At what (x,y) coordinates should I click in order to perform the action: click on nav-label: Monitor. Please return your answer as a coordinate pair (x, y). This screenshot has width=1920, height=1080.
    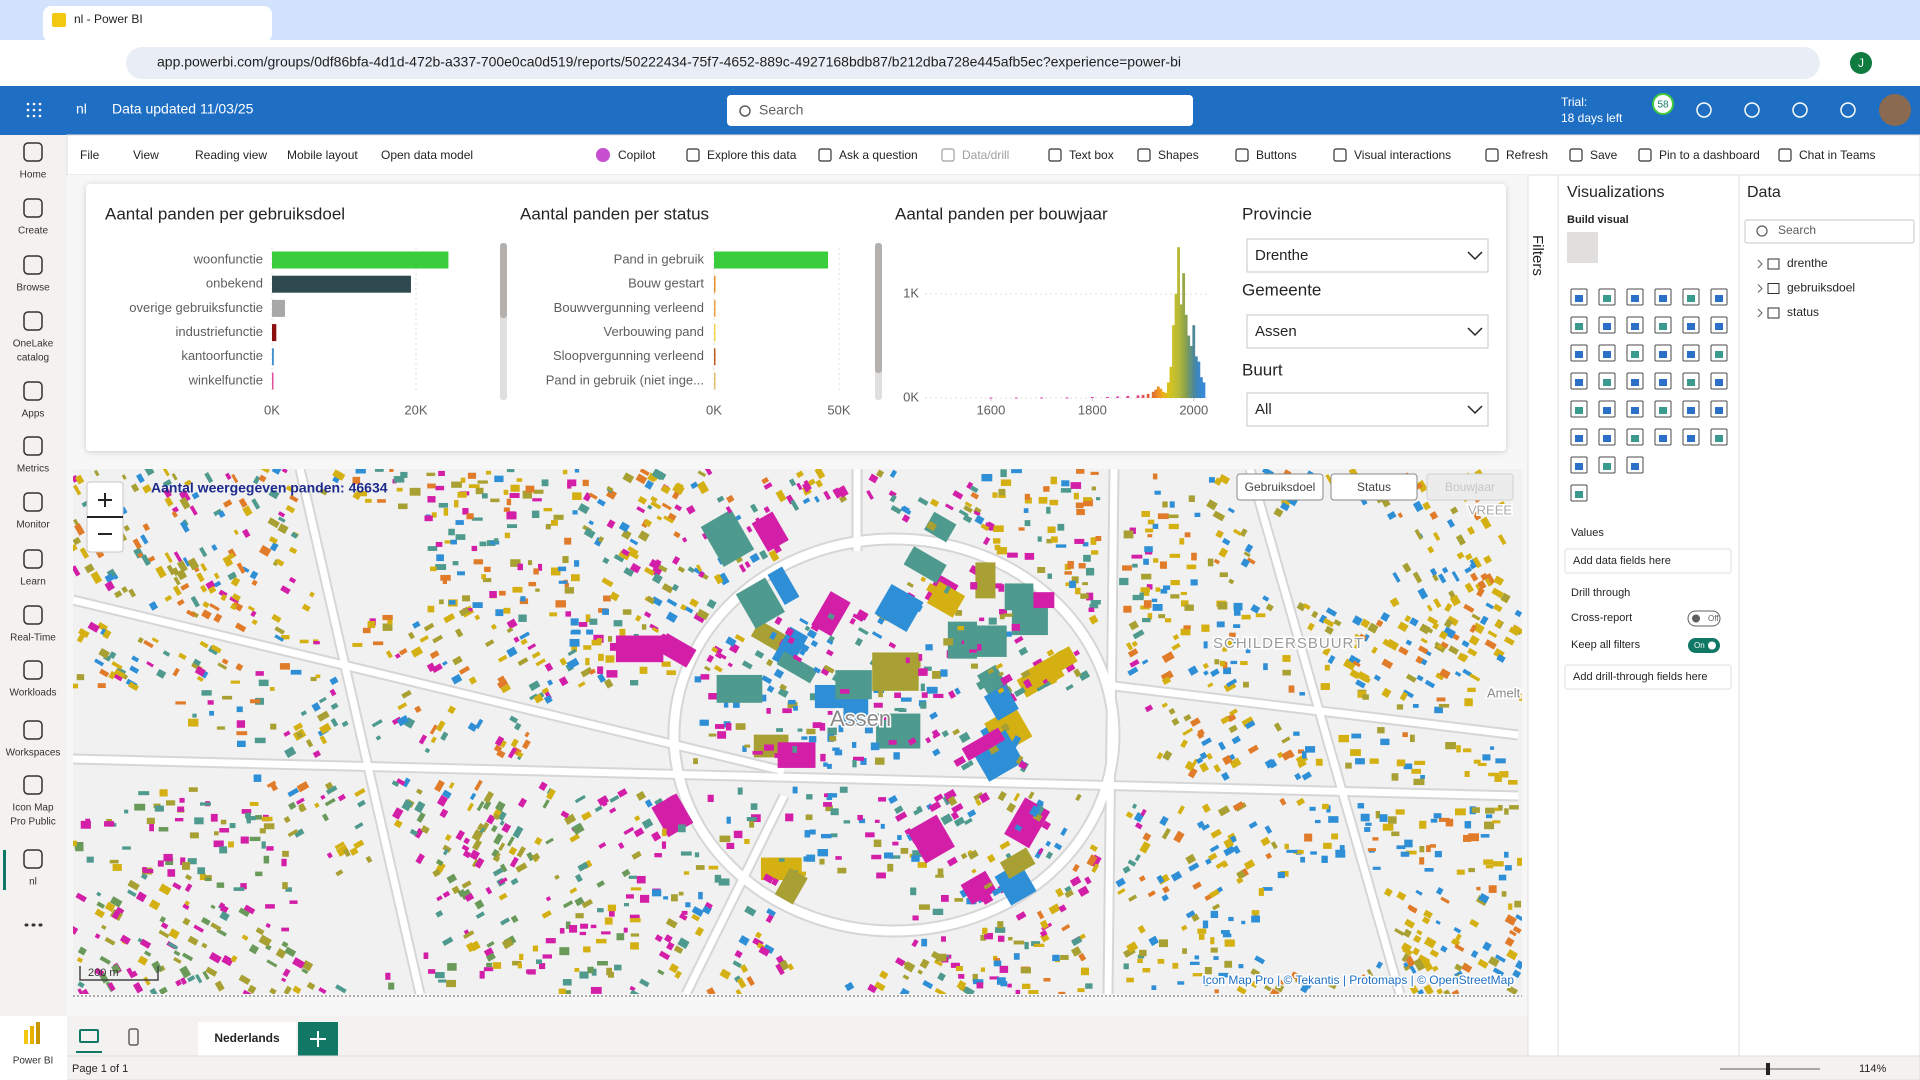
    Looking at the image, I should click on (33, 525).